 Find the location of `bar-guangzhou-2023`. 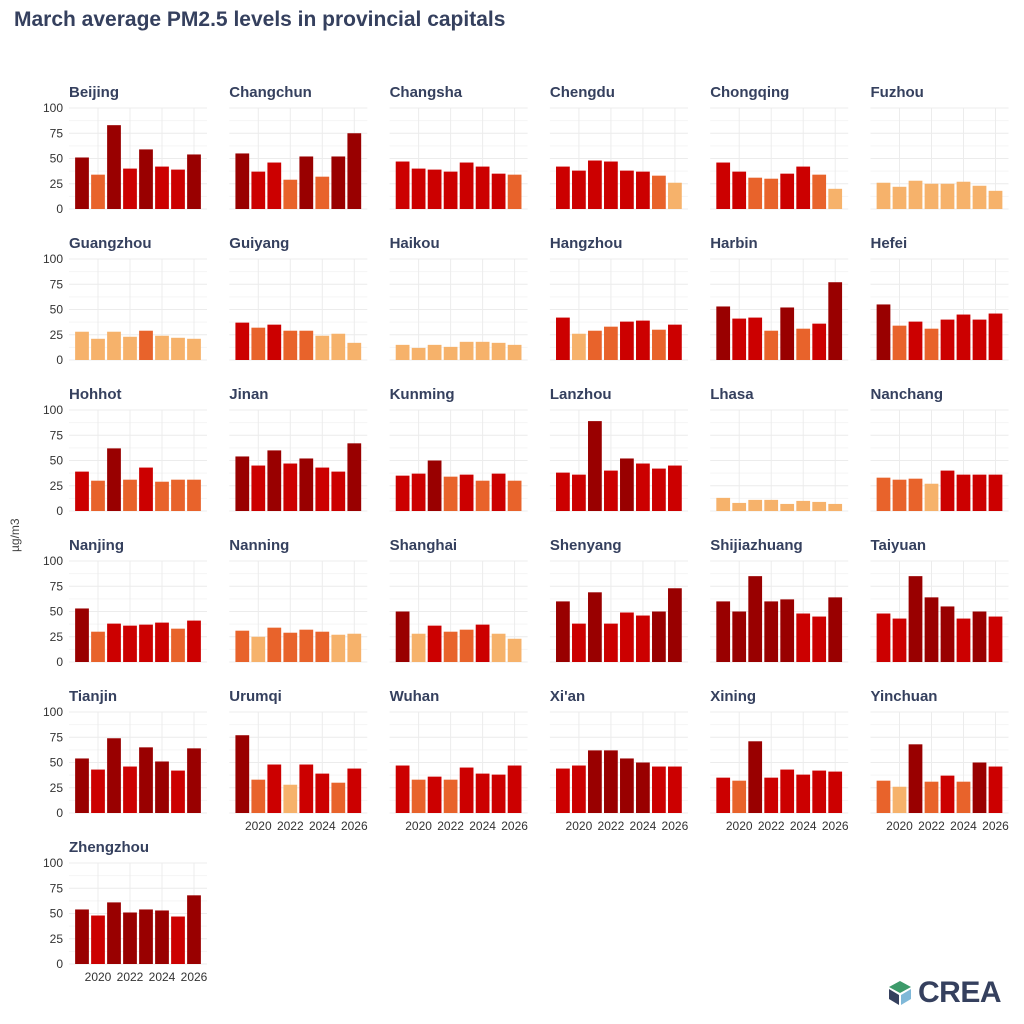

bar-guangzhou-2023 is located at coordinates (146, 345).